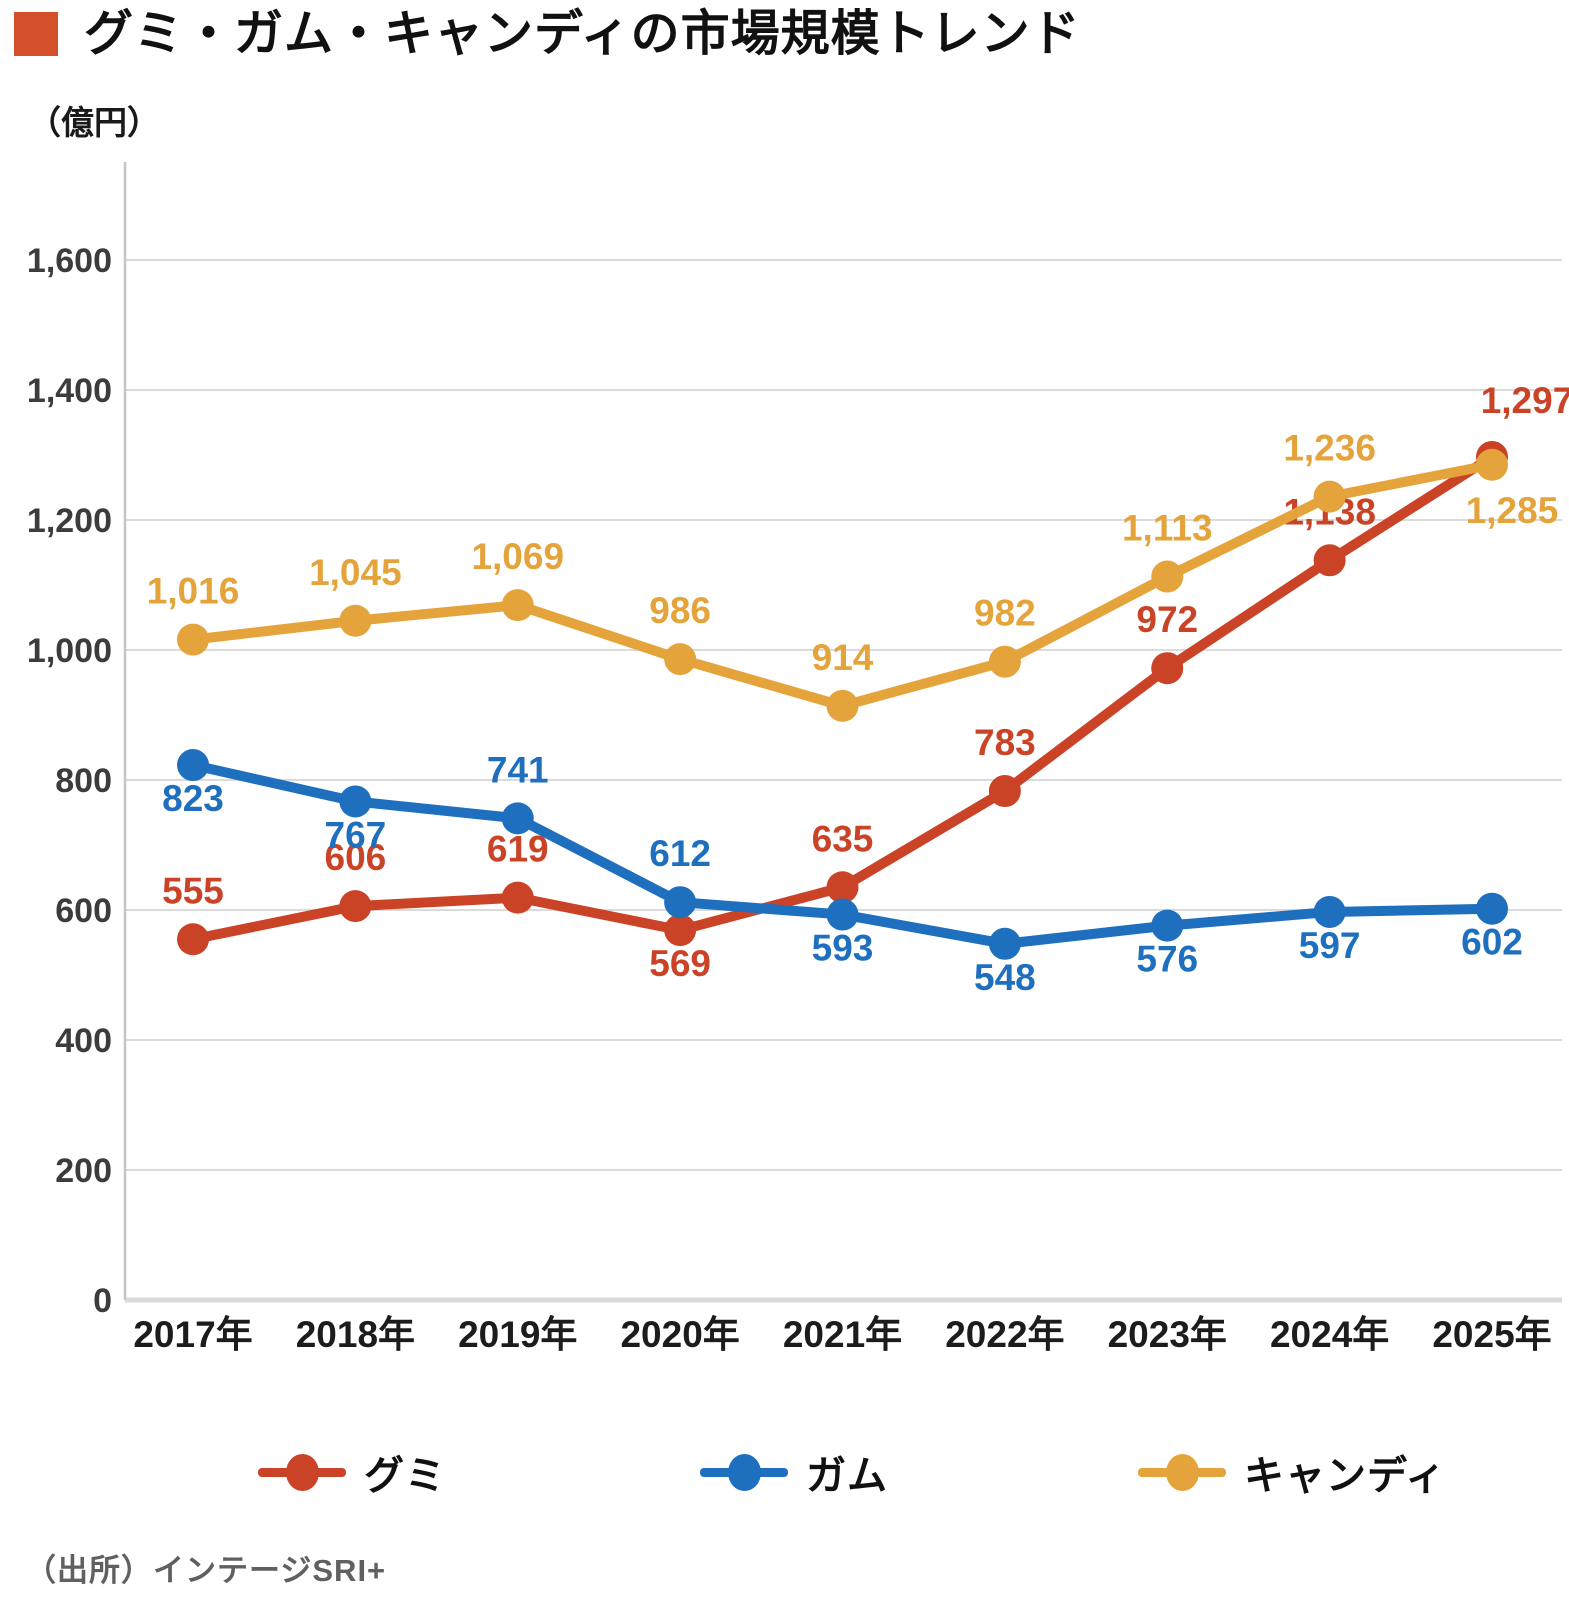  Describe the element at coordinates (1329, 448) in the screenshot. I see `value-label: 1,236` at that location.